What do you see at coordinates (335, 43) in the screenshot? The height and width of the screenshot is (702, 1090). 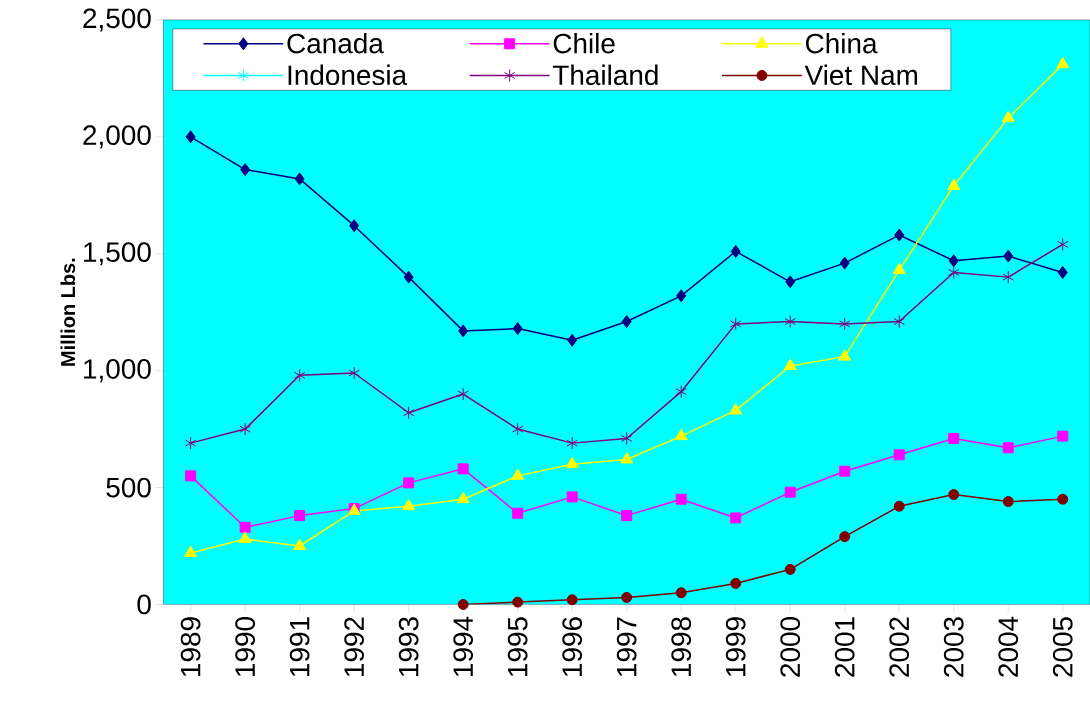 I see `legend-label: Canada` at bounding box center [335, 43].